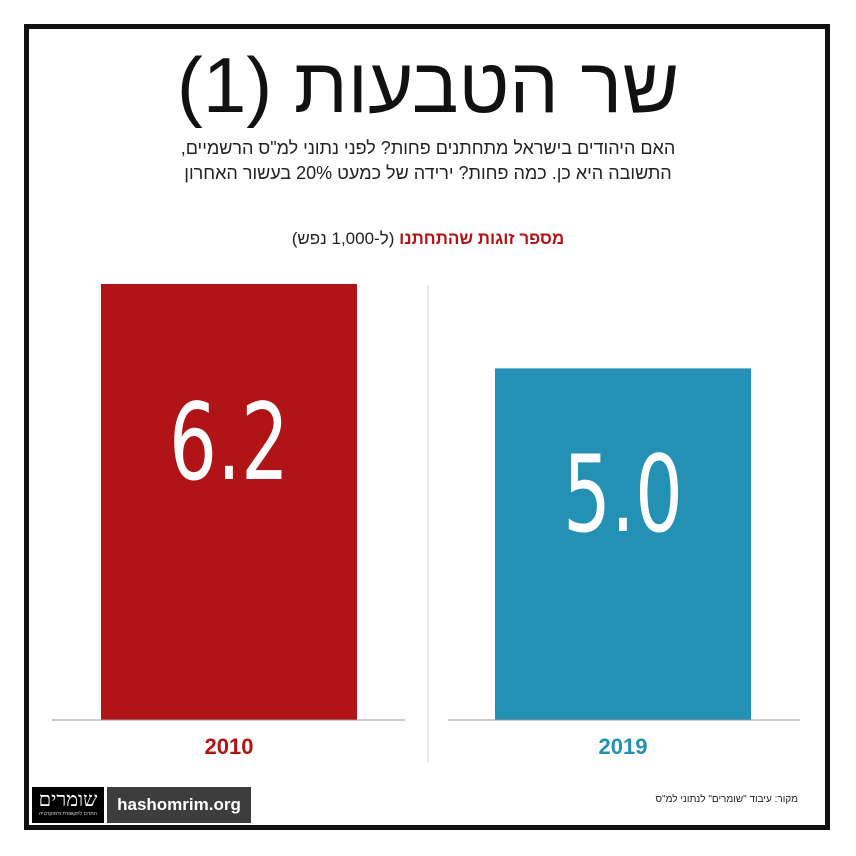  I want to click on bar-2019, so click(623, 544).